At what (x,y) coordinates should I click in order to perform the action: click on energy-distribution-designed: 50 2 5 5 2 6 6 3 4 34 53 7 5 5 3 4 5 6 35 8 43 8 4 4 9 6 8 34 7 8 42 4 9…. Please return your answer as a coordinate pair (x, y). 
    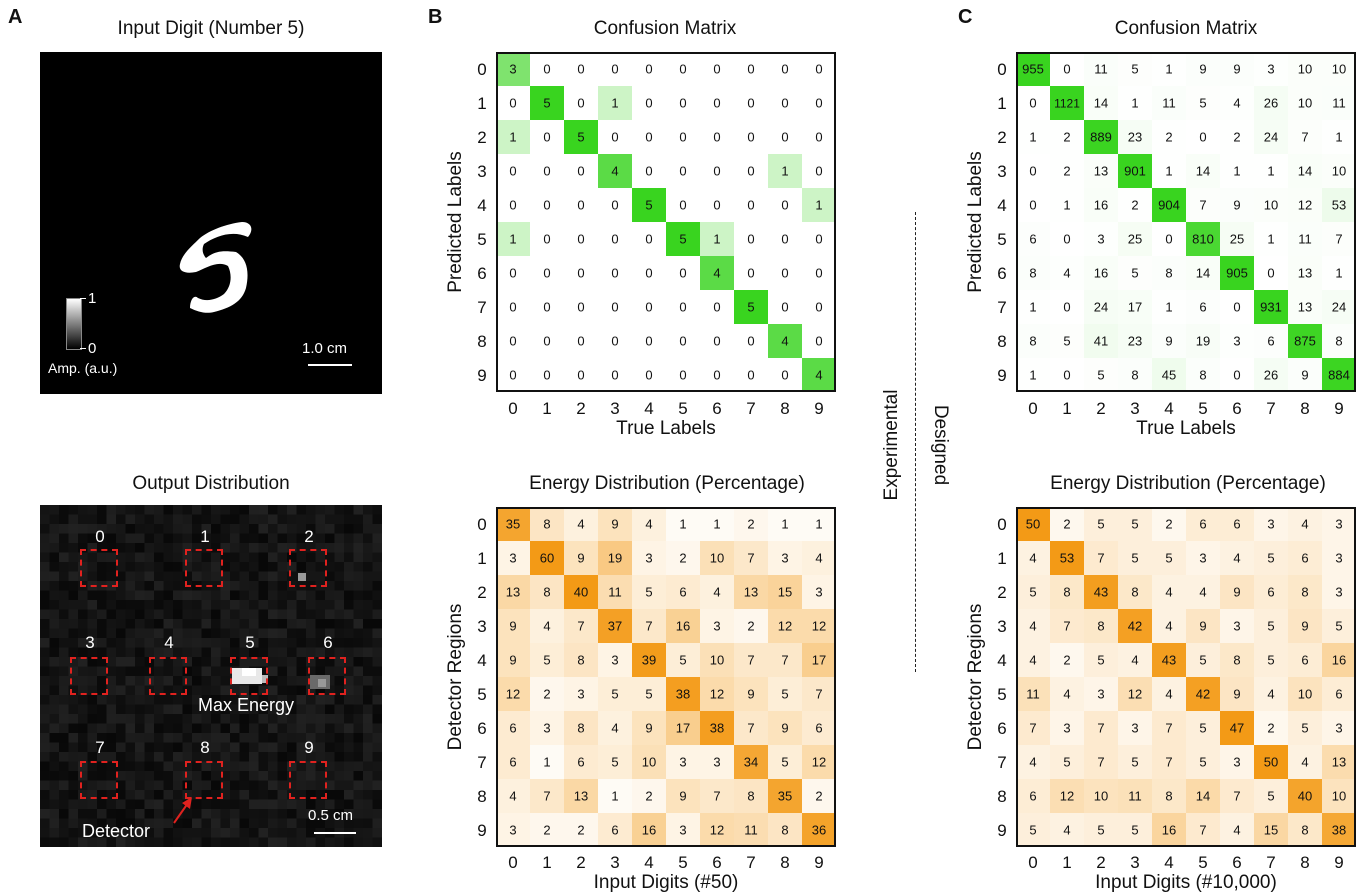
    Looking at the image, I should click on (1186, 677).